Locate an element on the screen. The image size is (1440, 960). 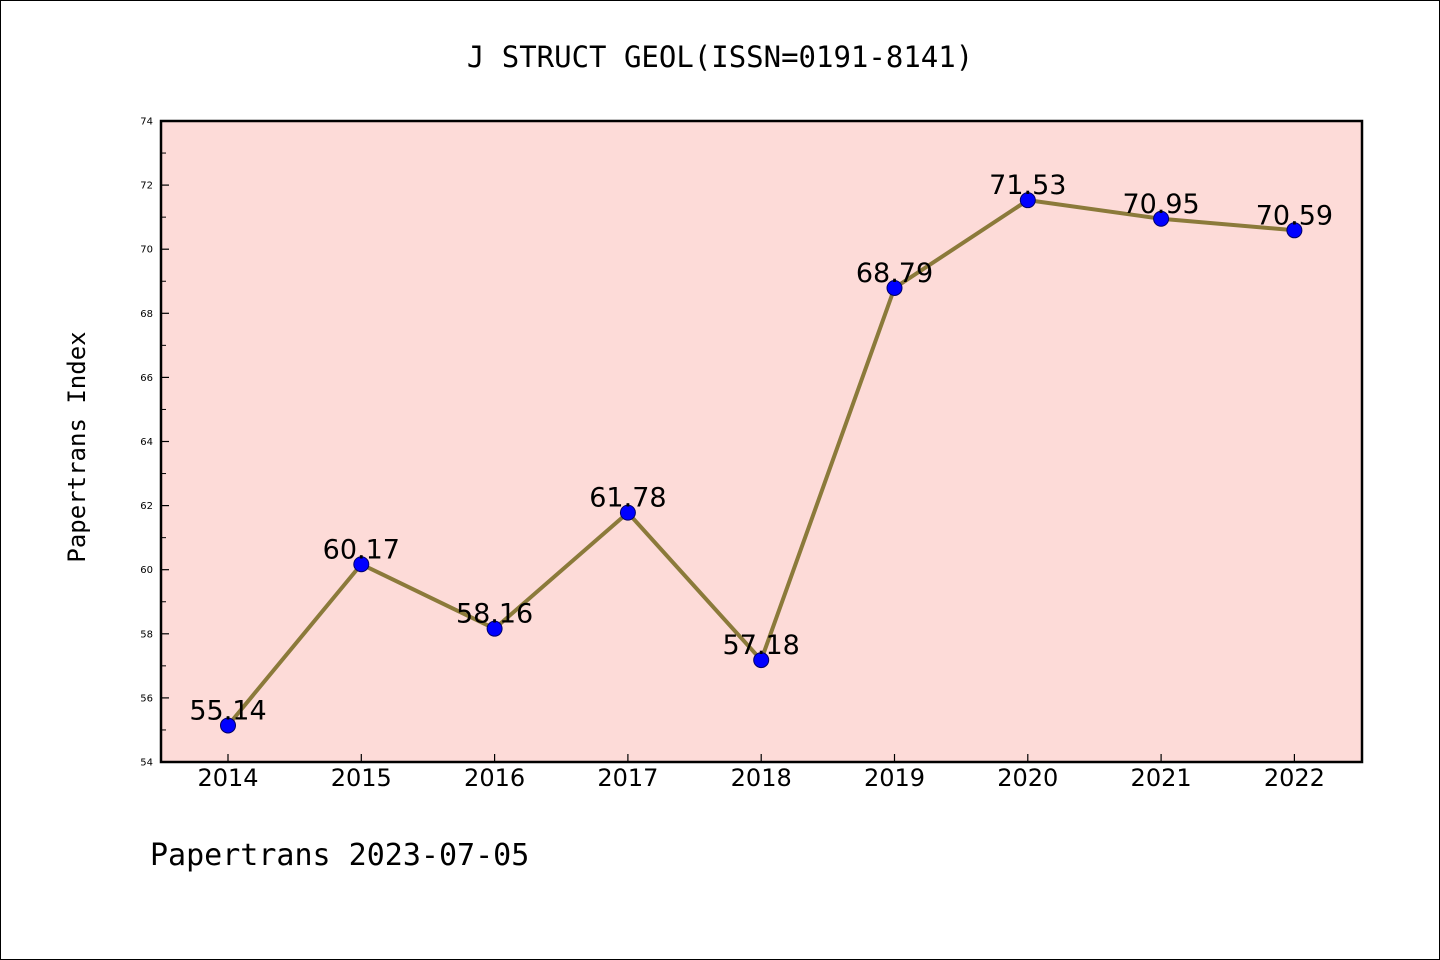
data-label: 61.78 is located at coordinates (627, 498).